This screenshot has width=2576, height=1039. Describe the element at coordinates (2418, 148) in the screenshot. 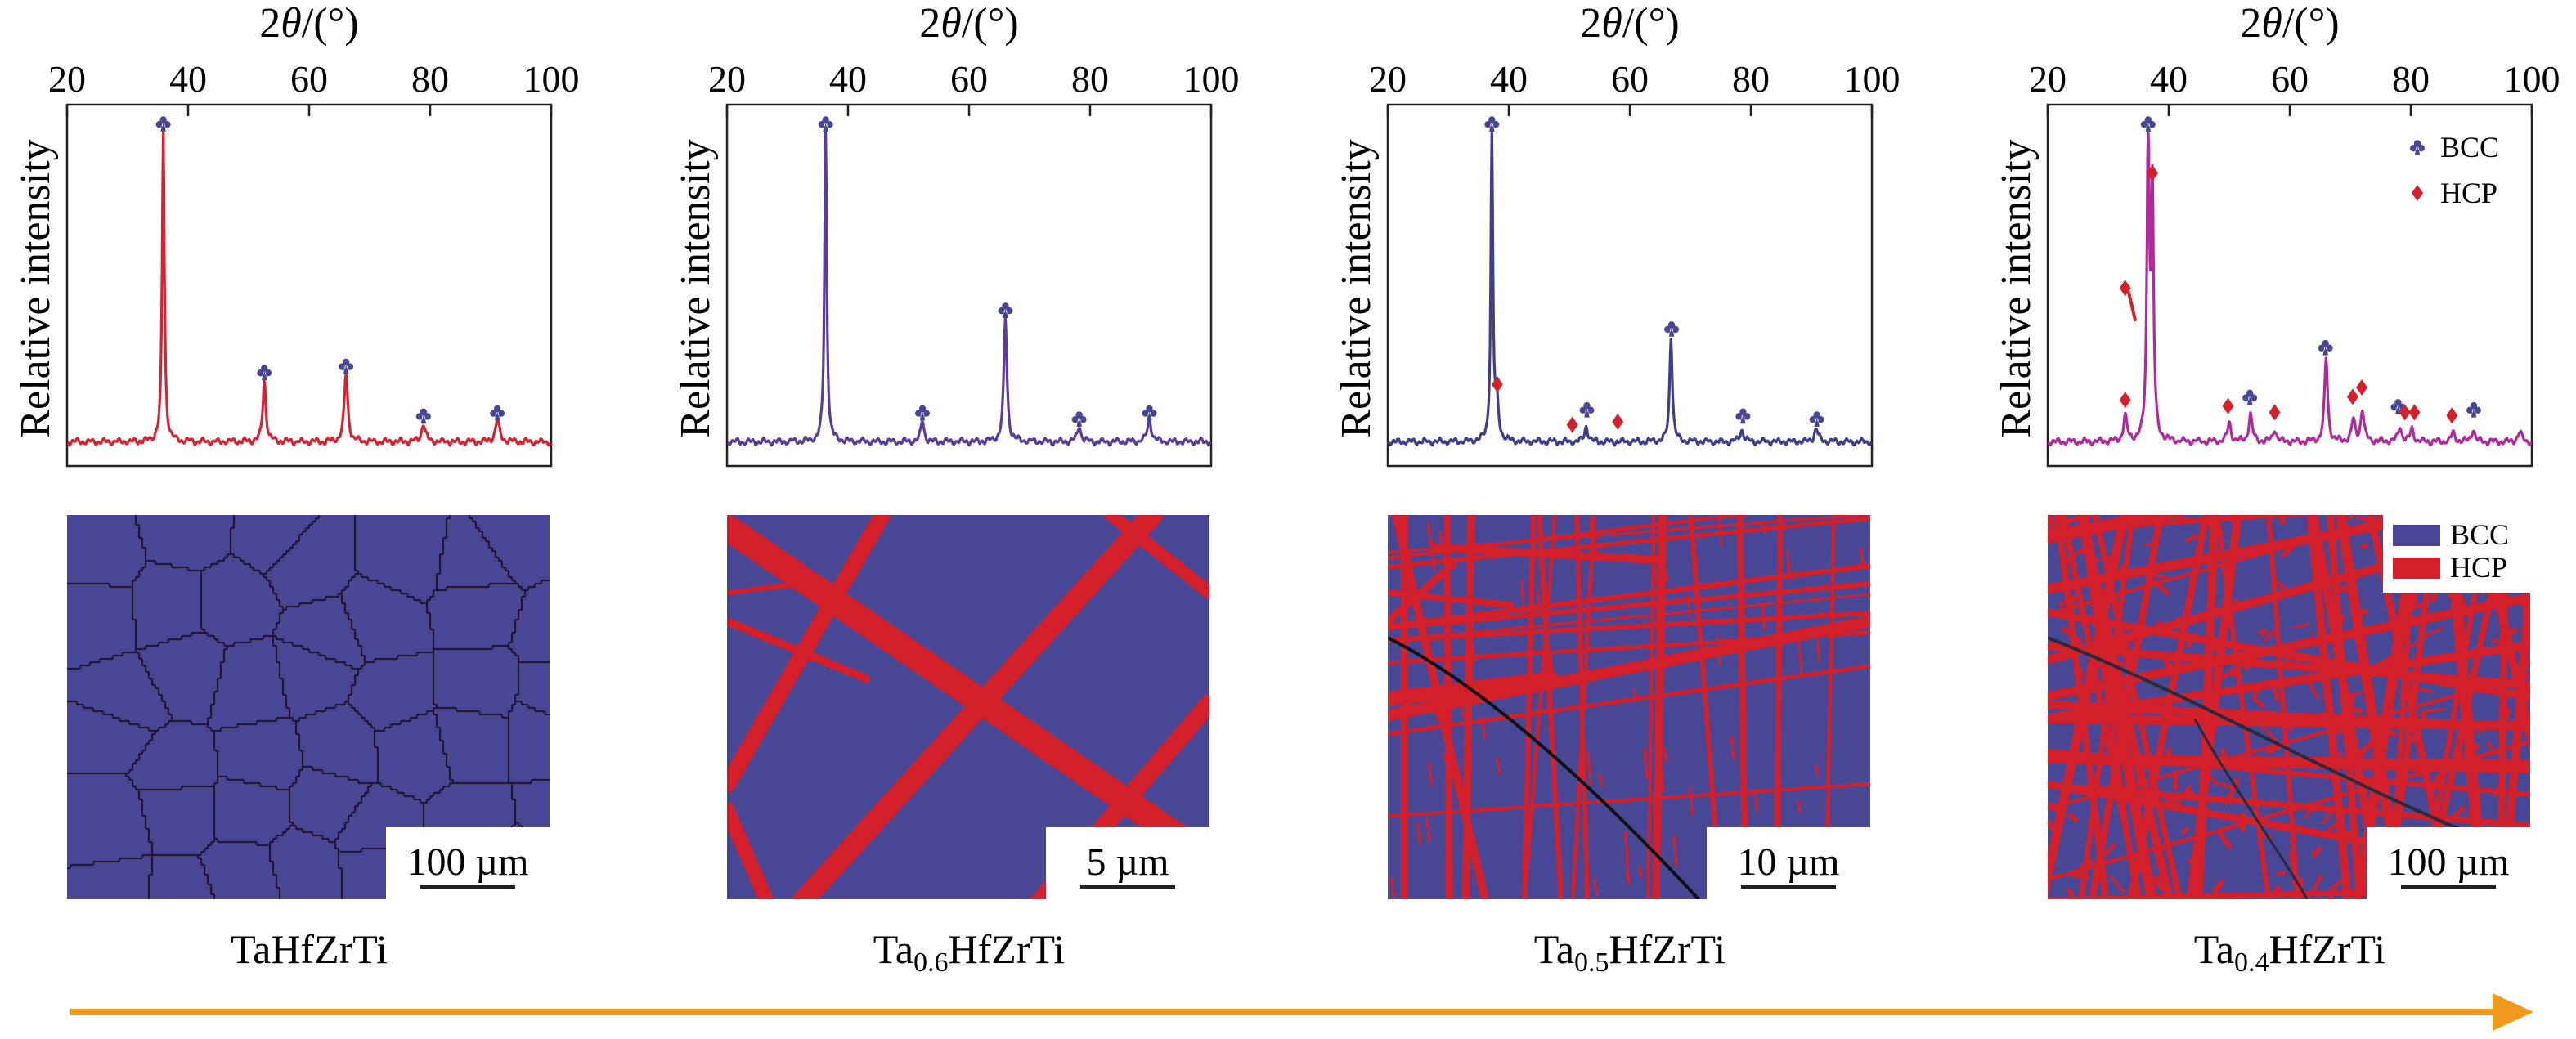

I see `legend-bcc-marker` at that location.